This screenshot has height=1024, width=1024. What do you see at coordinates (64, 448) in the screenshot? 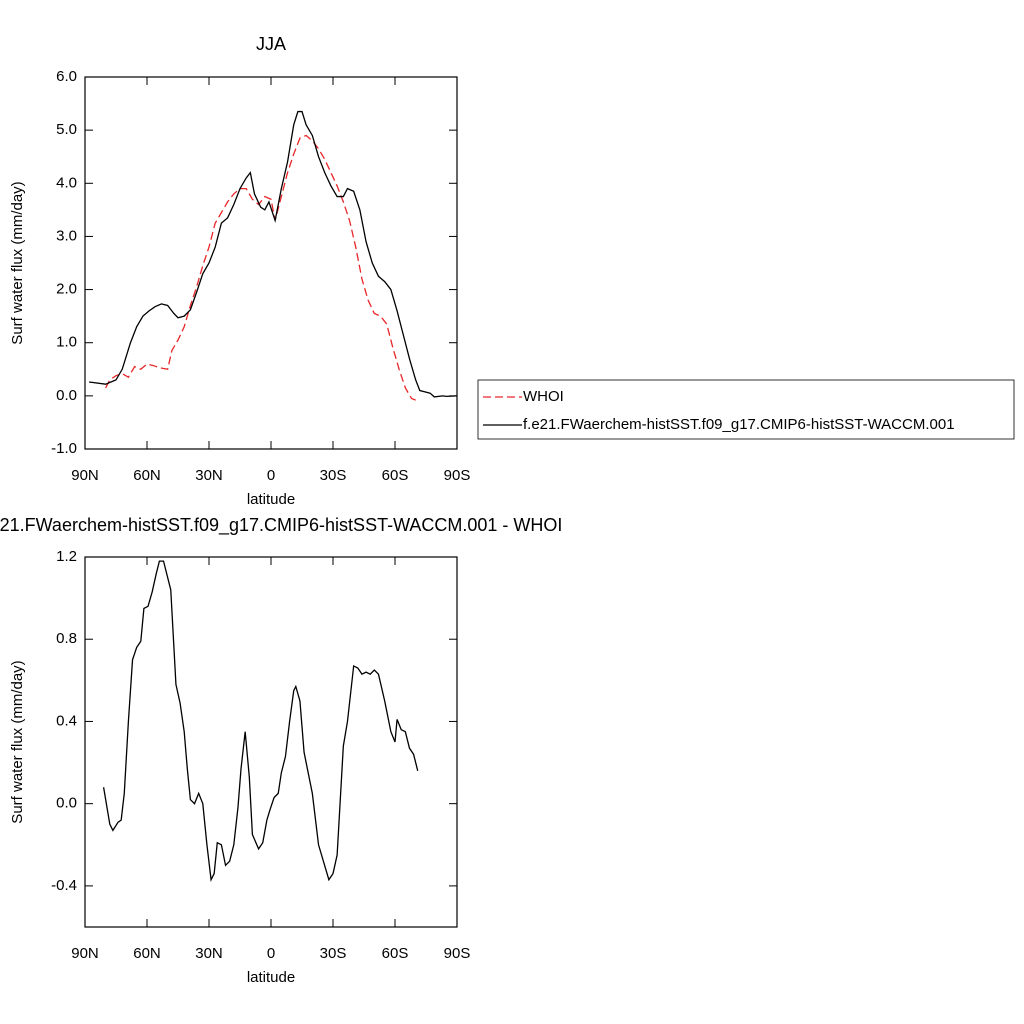
I see `y-tick-label: -1.0` at bounding box center [64, 448].